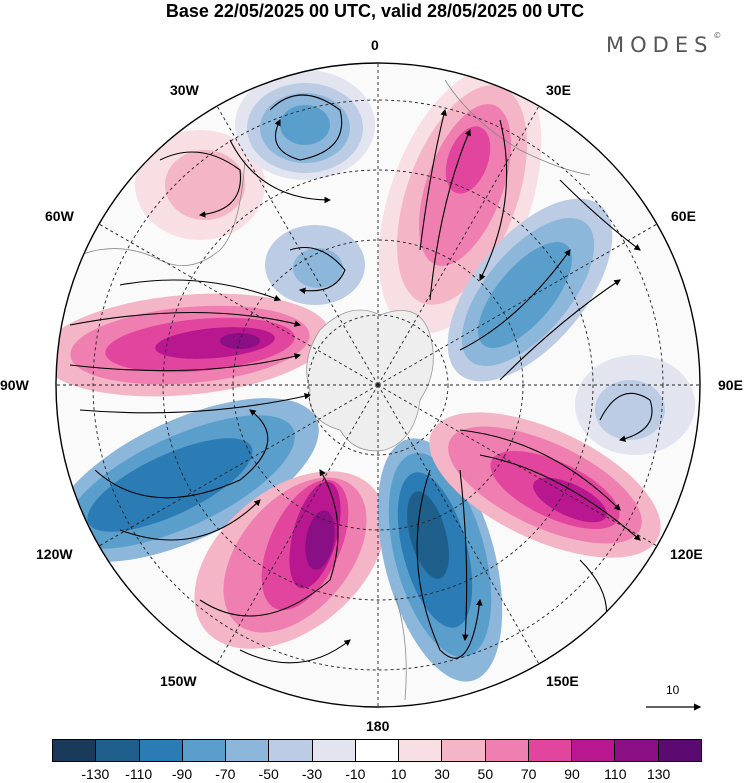  Describe the element at coordinates (182, 774) in the screenshot. I see `colorbar-tick-label: -90` at that location.